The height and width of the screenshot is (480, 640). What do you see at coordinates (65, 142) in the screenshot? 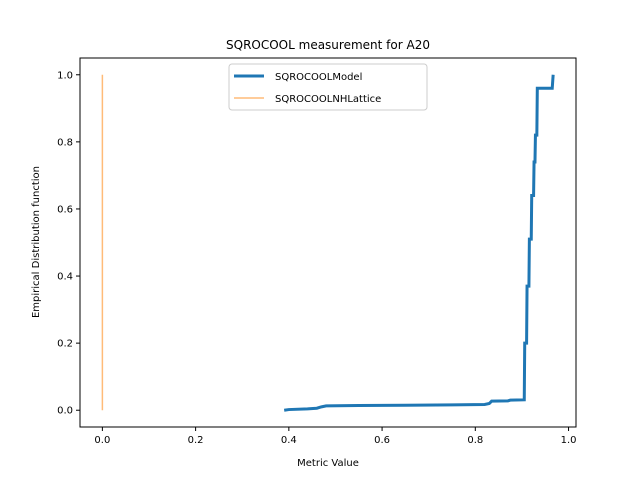
I see `y-tick-label: 0.8` at bounding box center [65, 142].